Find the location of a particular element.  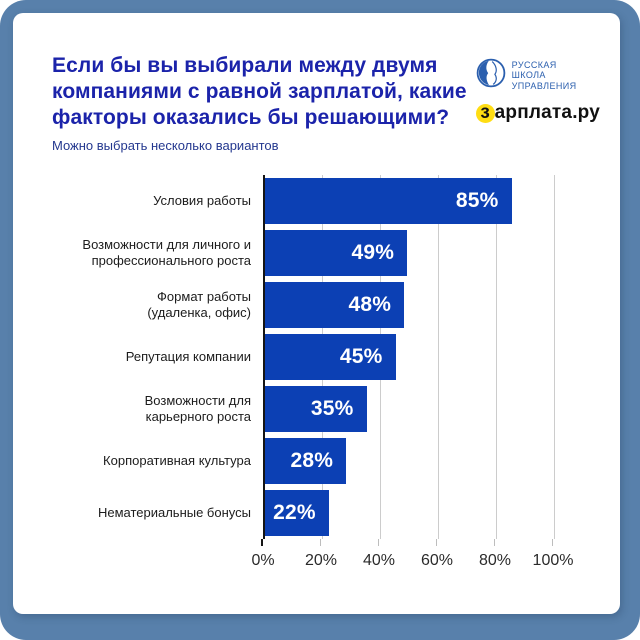

globe-icon is located at coordinates (491, 75).